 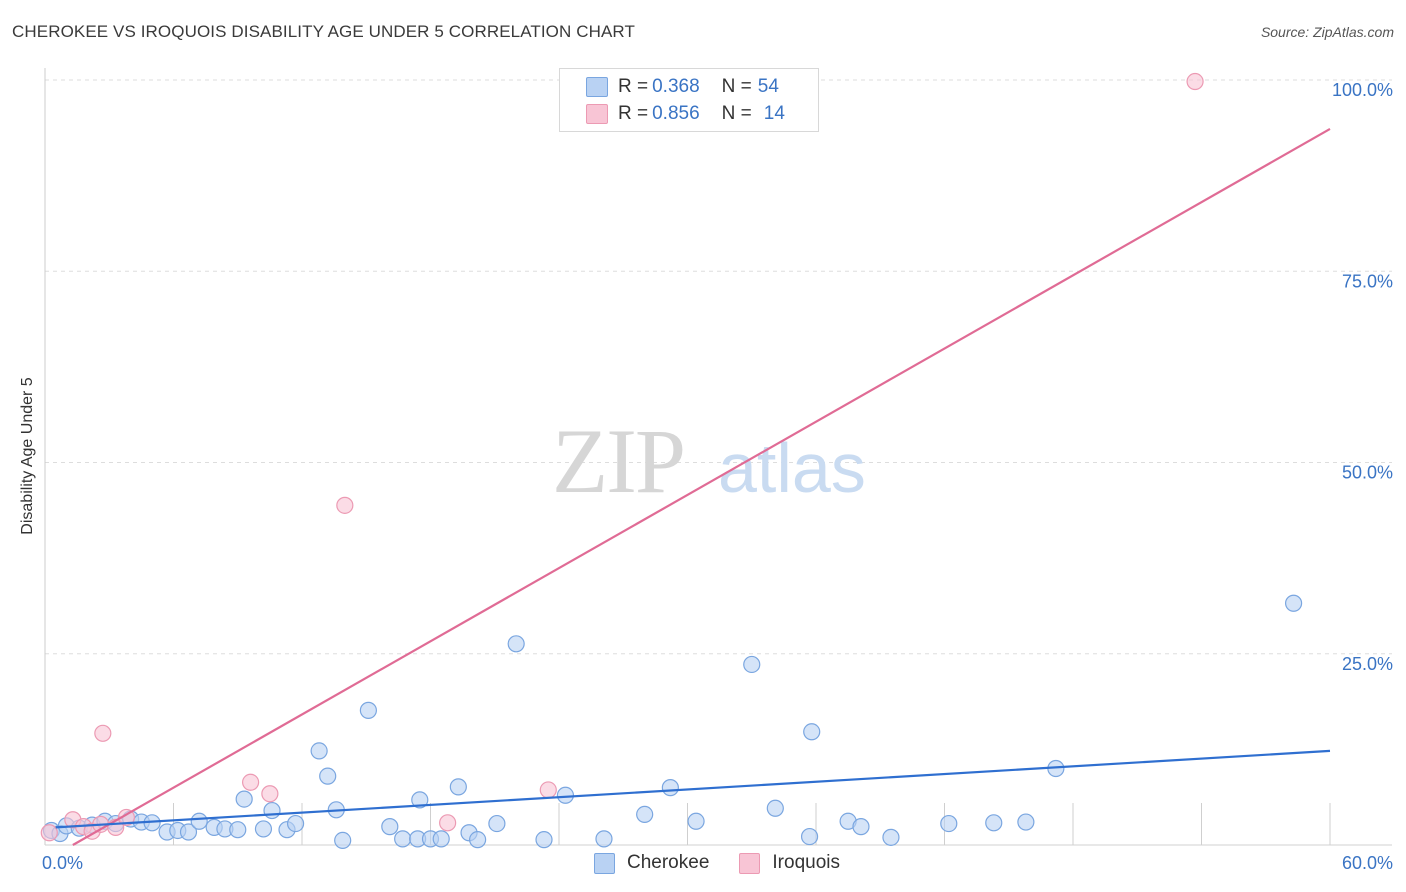 I want to click on x-tick-labels: 0.0% 60.0%, so click(x=717, y=863).